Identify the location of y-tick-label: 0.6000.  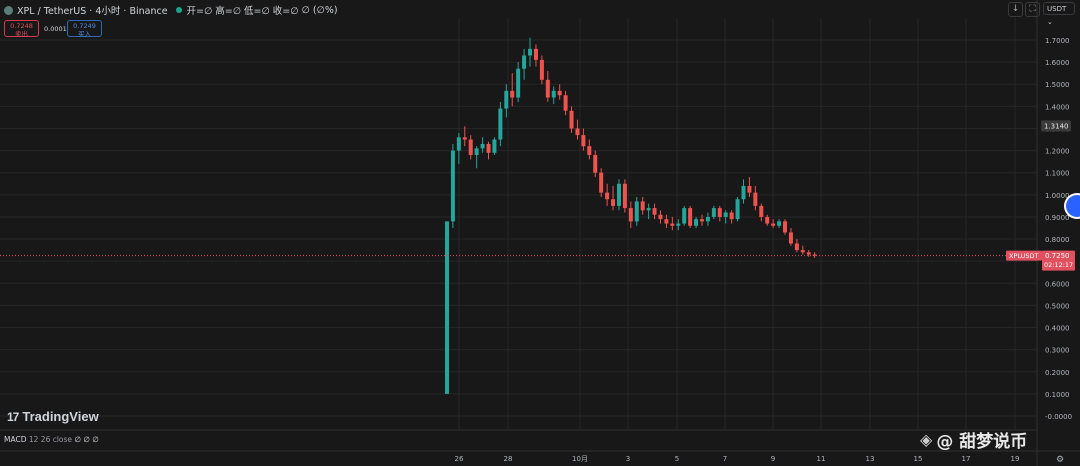
(1057, 284).